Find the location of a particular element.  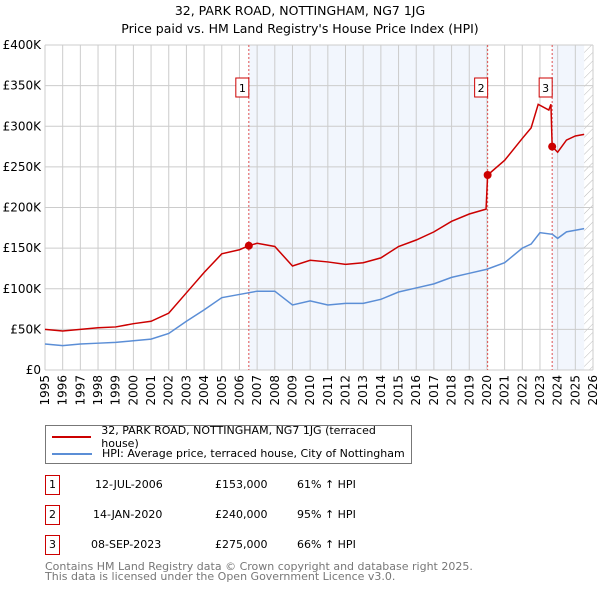

sale-price: £240,000 is located at coordinates (241, 514).